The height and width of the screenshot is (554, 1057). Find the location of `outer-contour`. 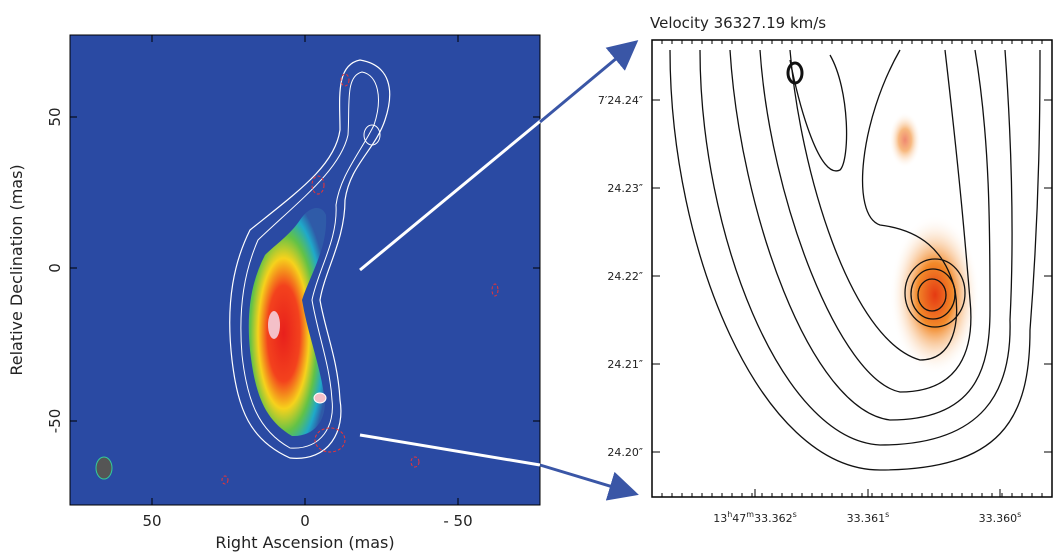

outer-contour is located at coordinates (310, 259).